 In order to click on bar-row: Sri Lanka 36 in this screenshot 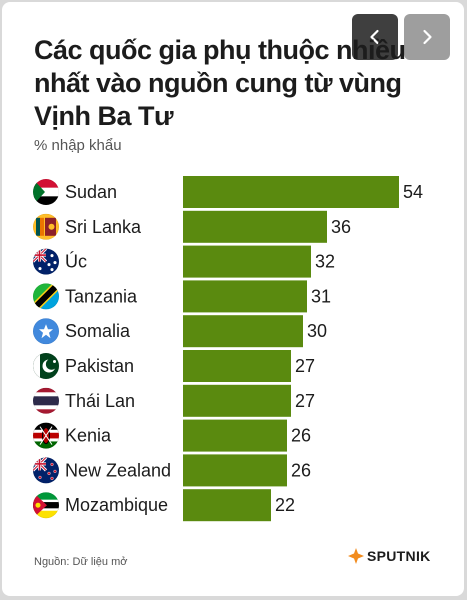, I will do `click(191, 226)`.